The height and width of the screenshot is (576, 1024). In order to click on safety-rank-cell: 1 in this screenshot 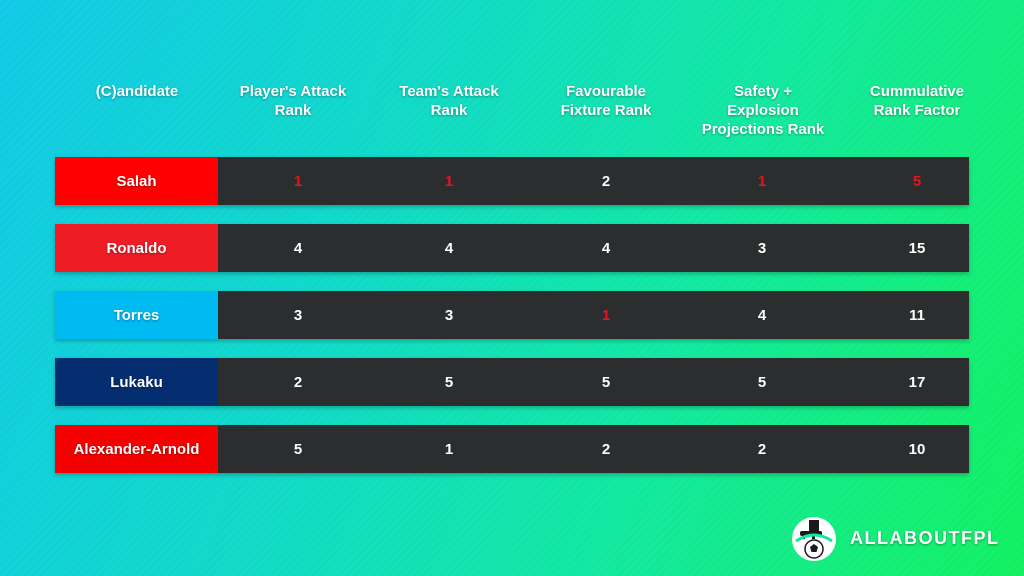, I will do `click(762, 181)`.